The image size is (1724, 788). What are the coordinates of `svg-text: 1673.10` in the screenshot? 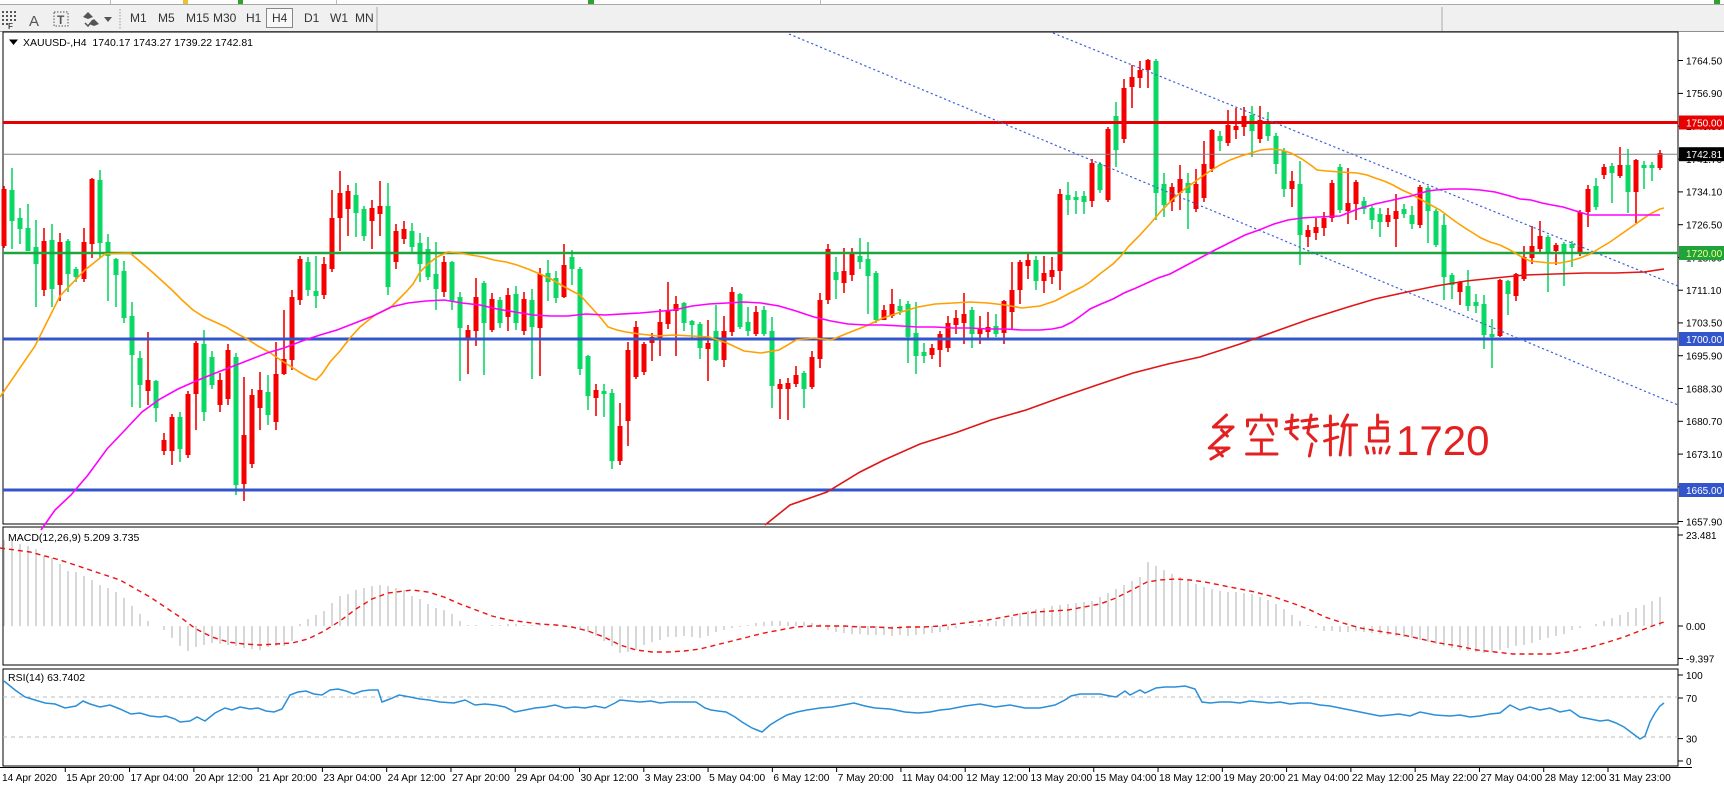 It's located at (1704, 455).